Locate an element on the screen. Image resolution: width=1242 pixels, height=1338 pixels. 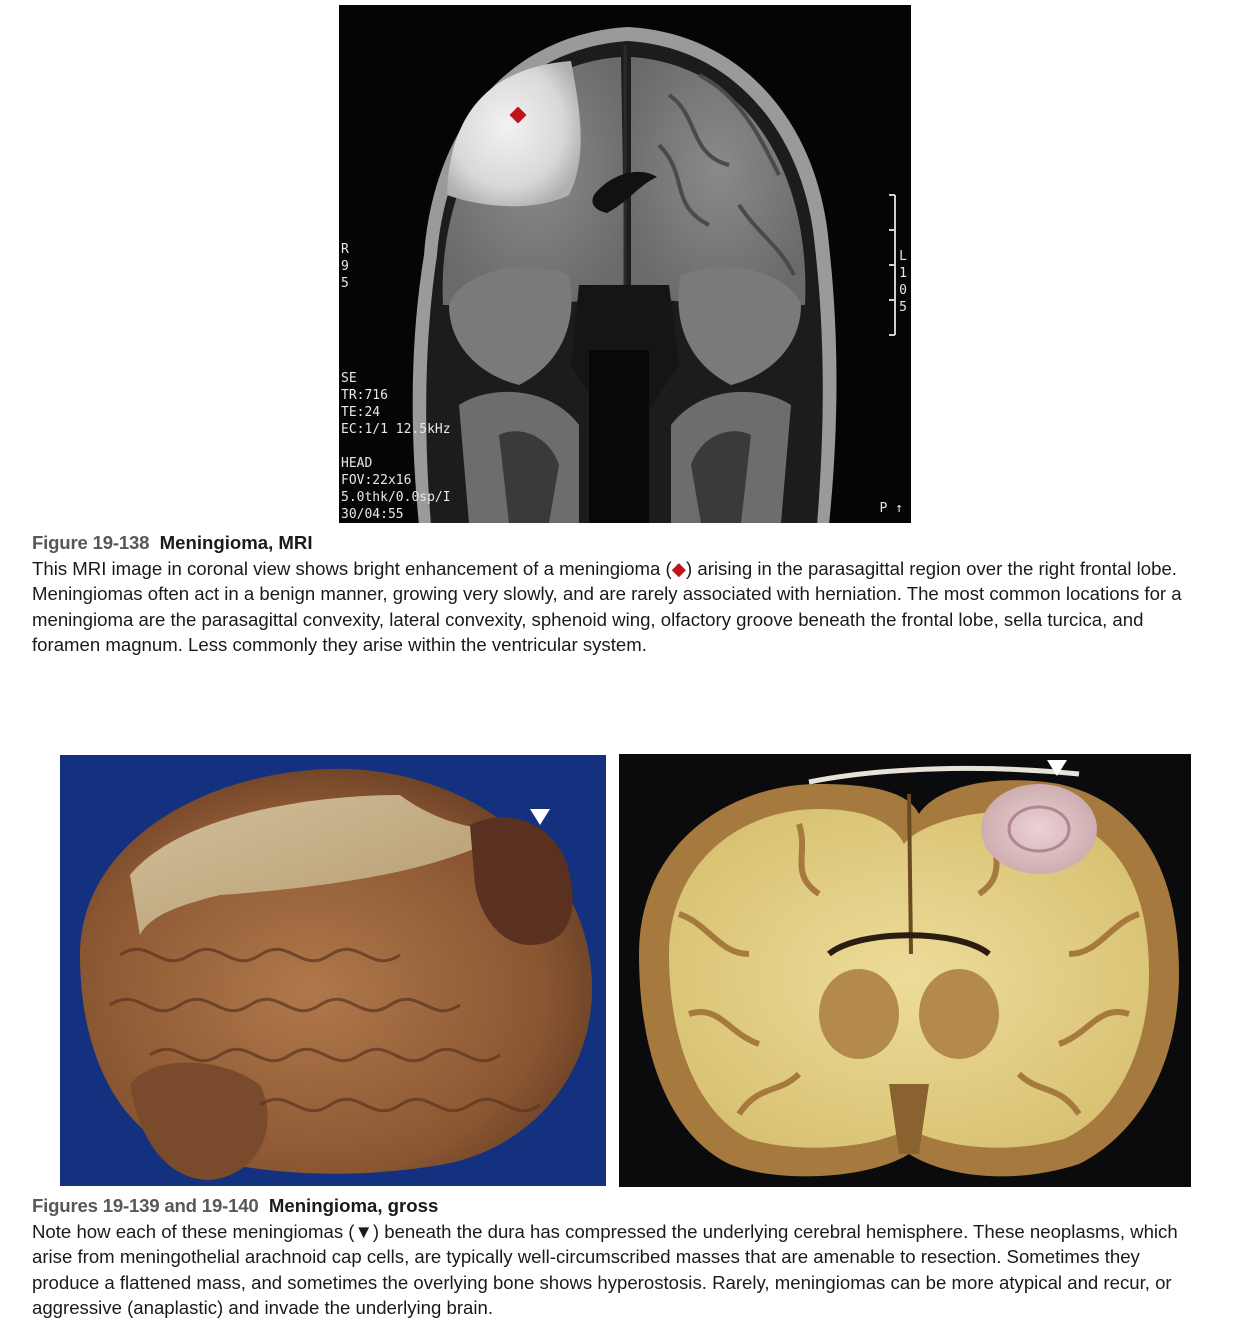
gross-brain-photo-right is located at coordinates (905, 970).